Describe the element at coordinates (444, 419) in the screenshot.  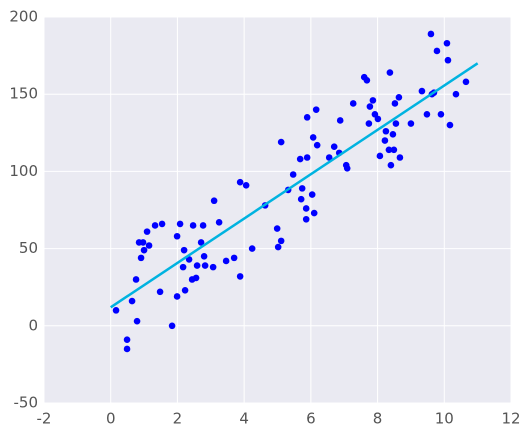
I see `x-tick-label: 10` at that location.